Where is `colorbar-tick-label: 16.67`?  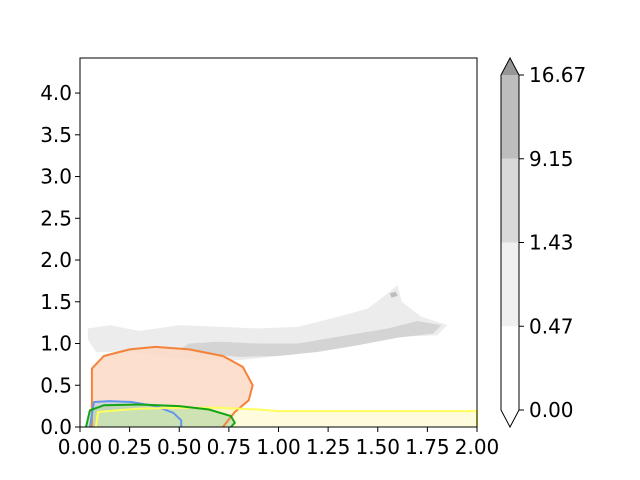 colorbar-tick-label: 16.67 is located at coordinates (557, 75).